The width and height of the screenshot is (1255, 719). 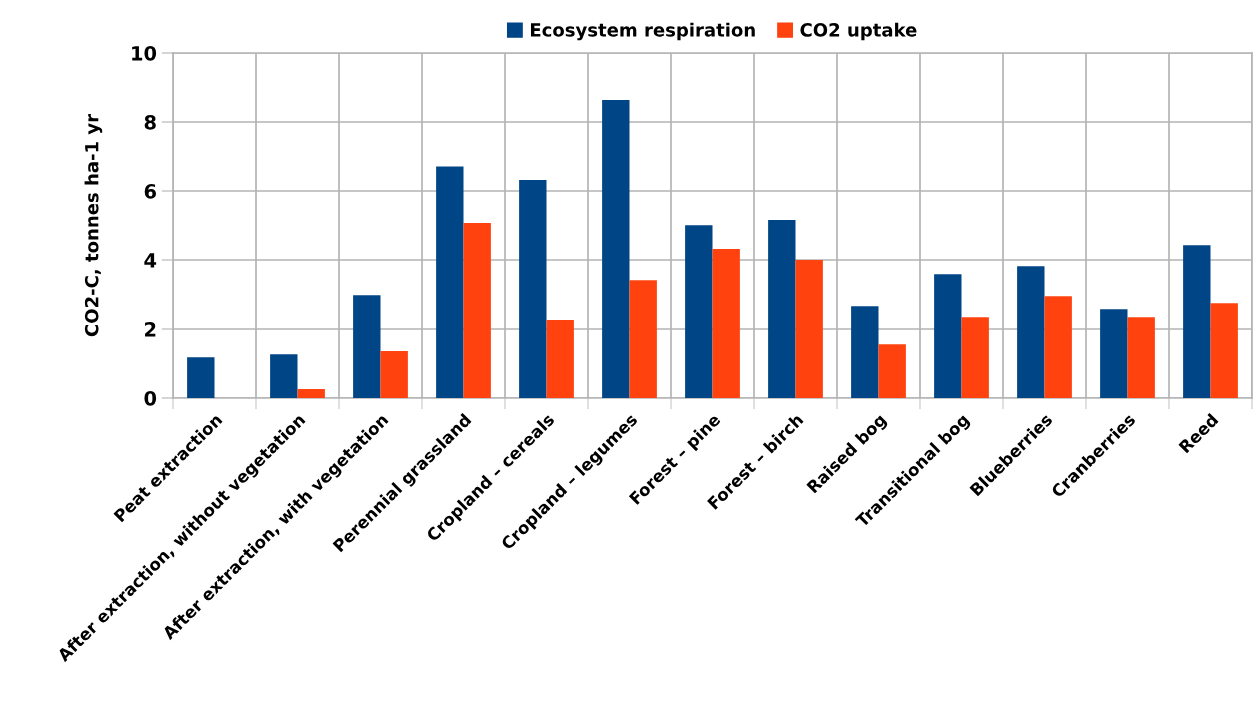 What do you see at coordinates (642, 31) in the screenshot?
I see `legend-label: Ecosystem respiration` at bounding box center [642, 31].